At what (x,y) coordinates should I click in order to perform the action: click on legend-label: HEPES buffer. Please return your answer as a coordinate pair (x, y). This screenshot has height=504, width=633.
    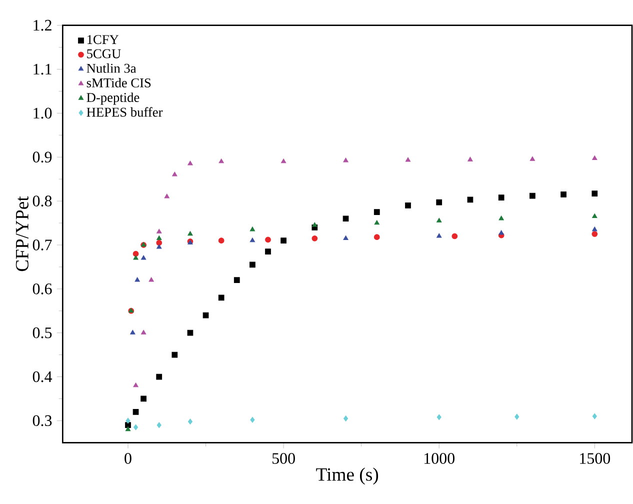
    Looking at the image, I should click on (124, 112).